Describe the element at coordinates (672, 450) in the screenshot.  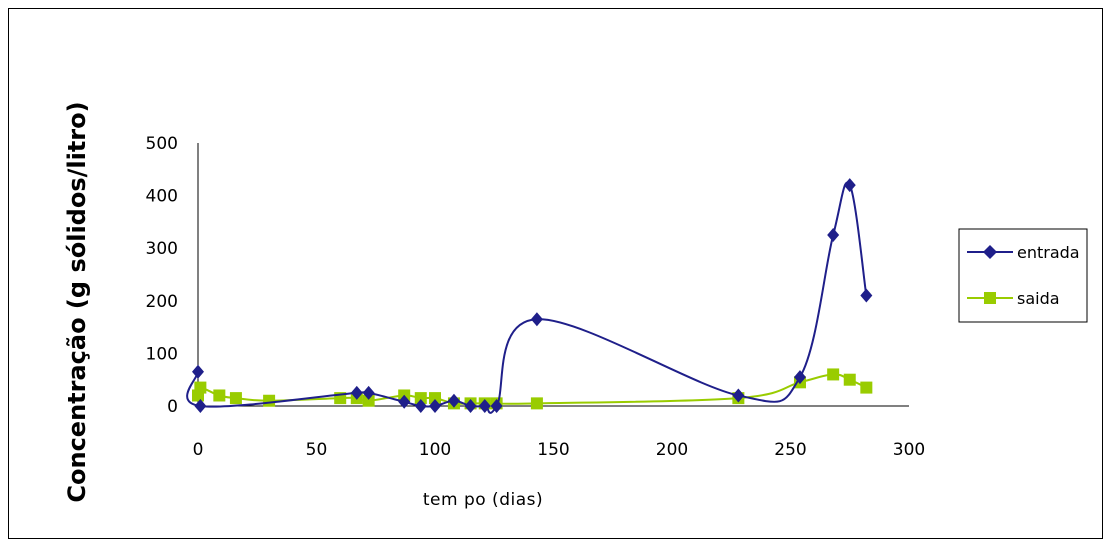
I see `x-tick-label: 200` at that location.